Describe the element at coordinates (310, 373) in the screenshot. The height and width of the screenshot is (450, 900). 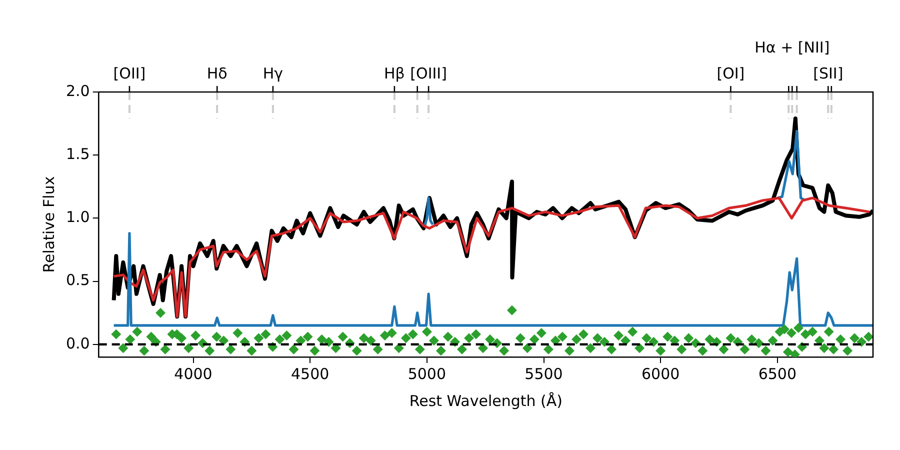
I see `x-tick-label: 4500` at that location.